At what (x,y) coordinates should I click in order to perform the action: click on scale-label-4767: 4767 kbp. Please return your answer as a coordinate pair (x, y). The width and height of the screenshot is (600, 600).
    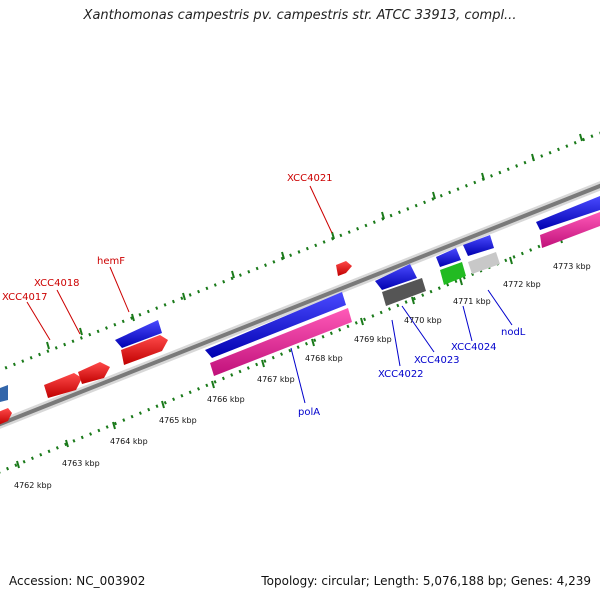
    Looking at the image, I should click on (276, 379).